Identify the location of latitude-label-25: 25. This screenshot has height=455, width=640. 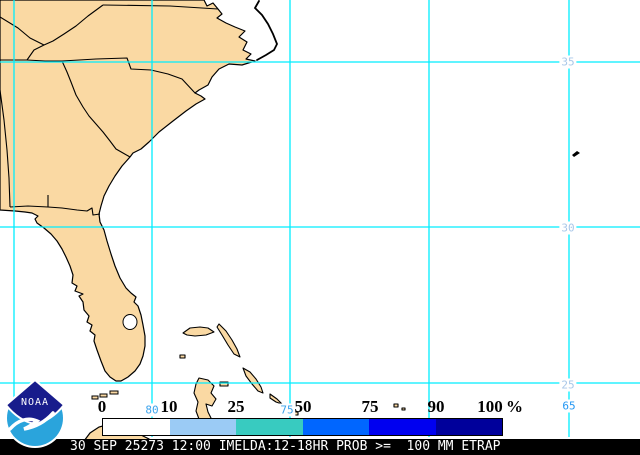
(568, 385).